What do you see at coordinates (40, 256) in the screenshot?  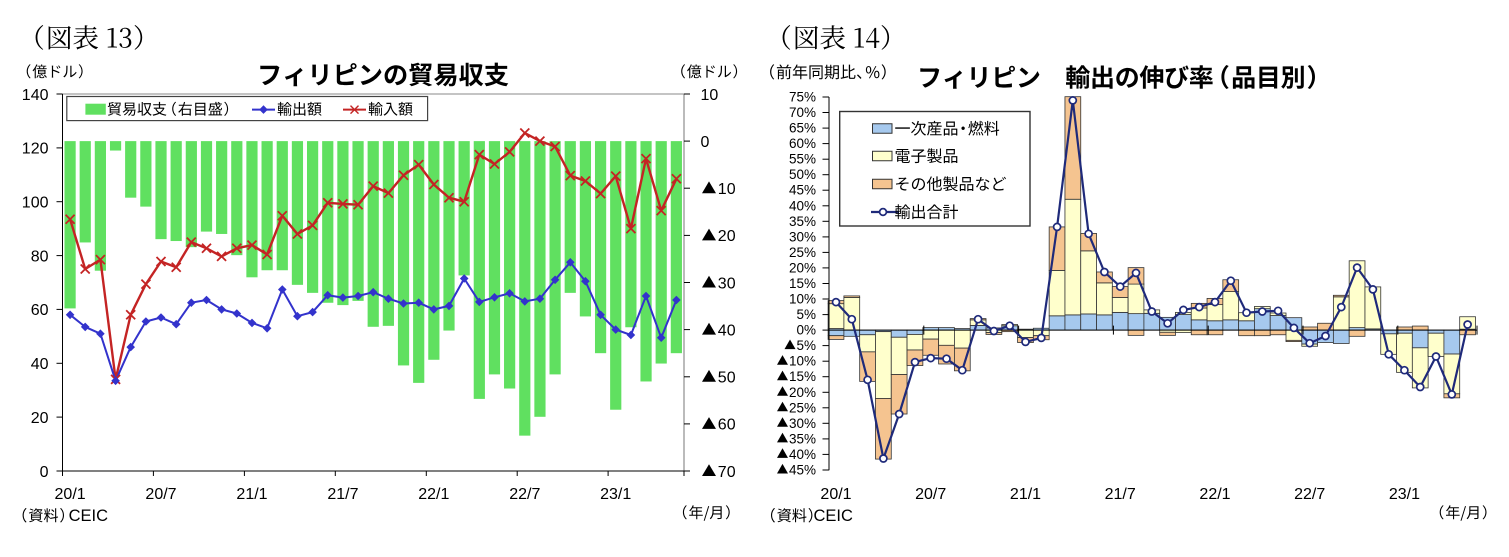 I see `svg-text: 80` at bounding box center [40, 256].